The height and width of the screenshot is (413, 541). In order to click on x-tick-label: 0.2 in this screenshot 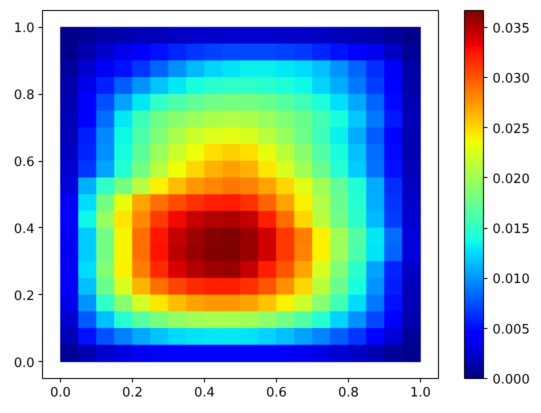, I will do `click(132, 393)`.